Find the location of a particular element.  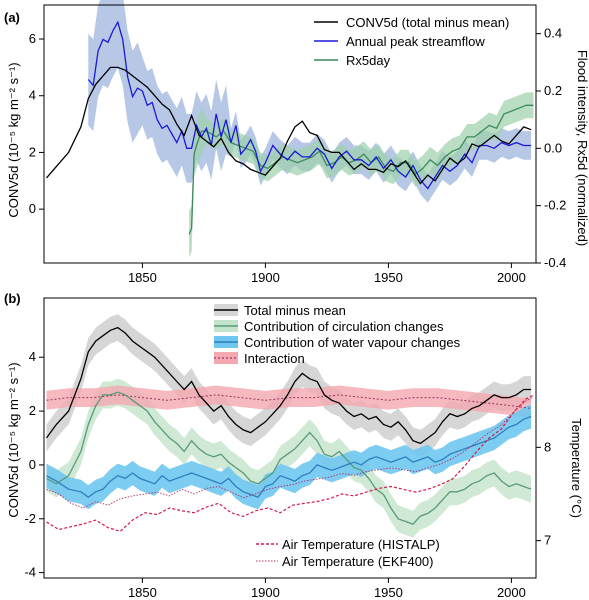

interaction-line is located at coordinates (289, 401).